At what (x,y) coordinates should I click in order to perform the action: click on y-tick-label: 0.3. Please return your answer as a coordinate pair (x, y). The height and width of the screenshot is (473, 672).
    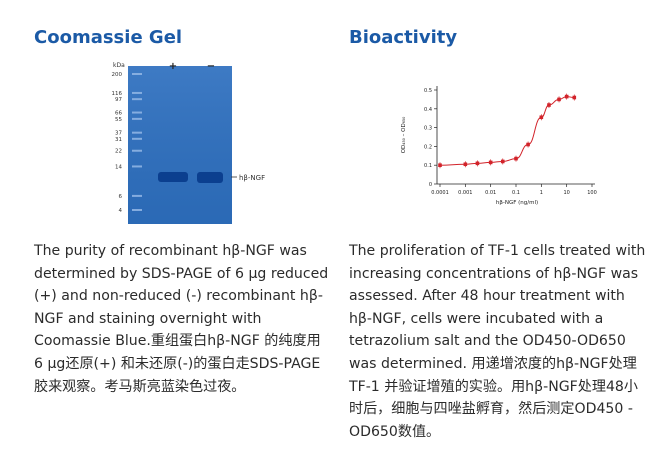
    Looking at the image, I should click on (428, 129).